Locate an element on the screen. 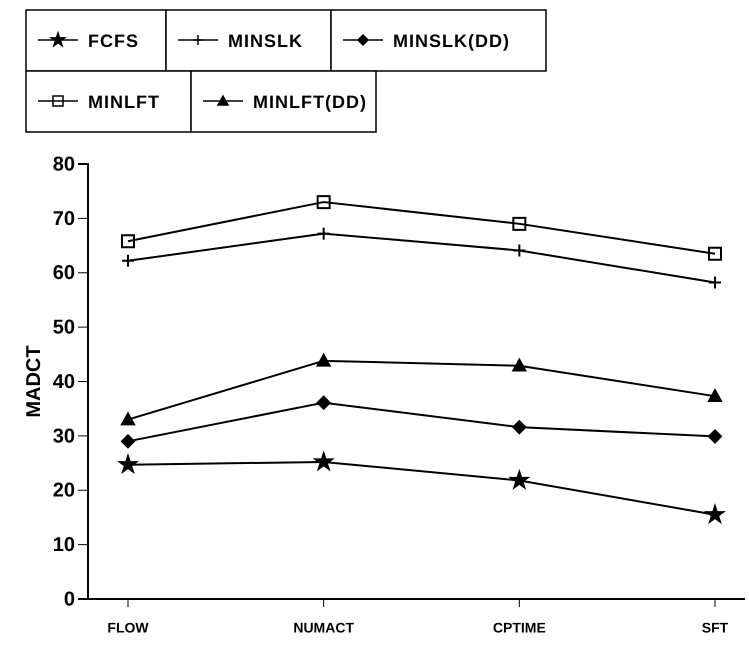 The image size is (749, 650). y-tick-label: 60 is located at coordinates (63, 273).